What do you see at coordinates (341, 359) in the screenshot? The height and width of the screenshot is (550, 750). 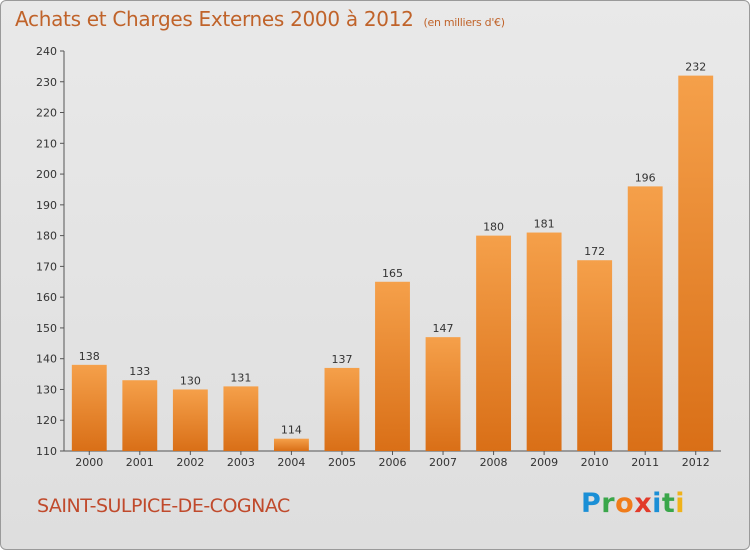 I see `bar-value-label: 137` at bounding box center [341, 359].